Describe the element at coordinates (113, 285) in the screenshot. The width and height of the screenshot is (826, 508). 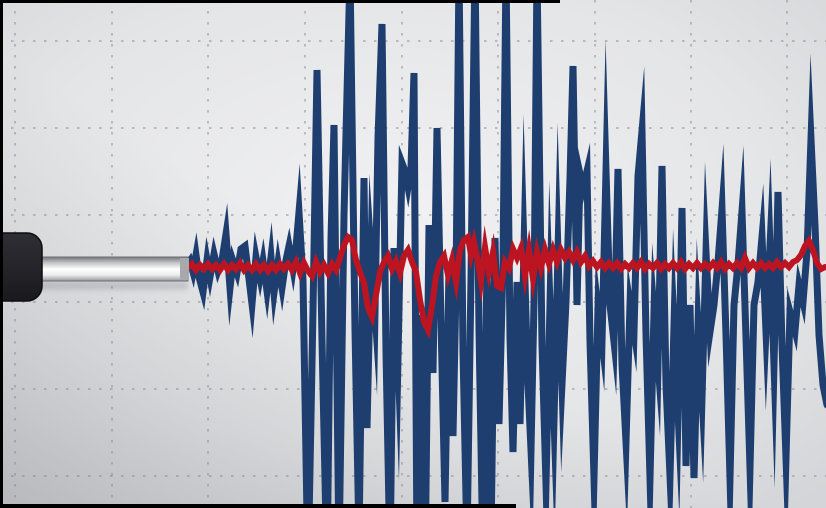
I see `pen-arm-shadow` at that location.